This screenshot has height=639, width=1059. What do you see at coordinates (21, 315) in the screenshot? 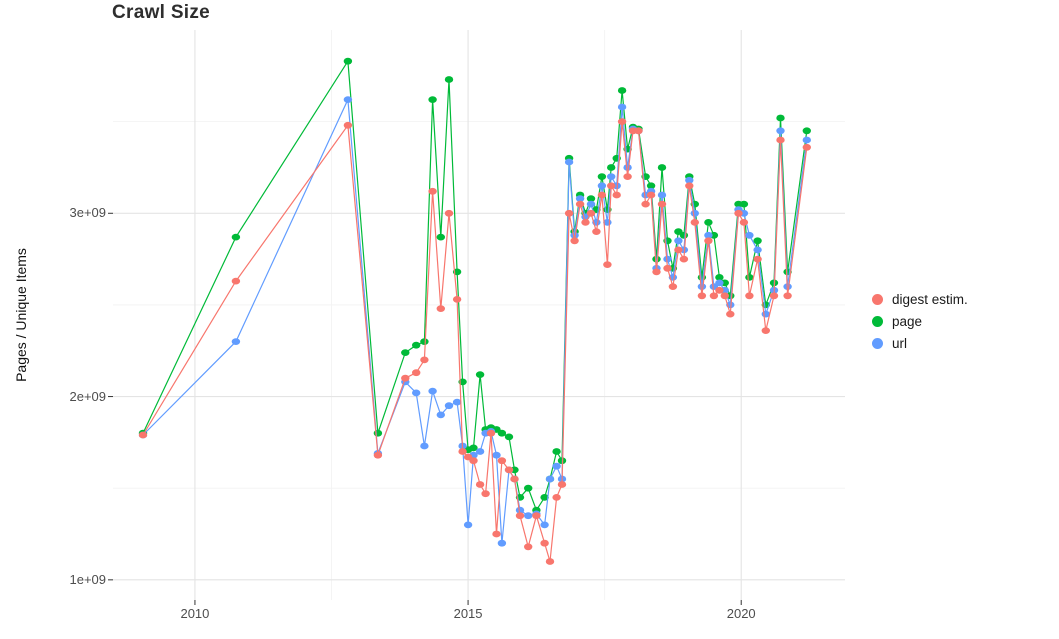
I see `y-axis-label: Pages / Unique Items` at bounding box center [21, 315].